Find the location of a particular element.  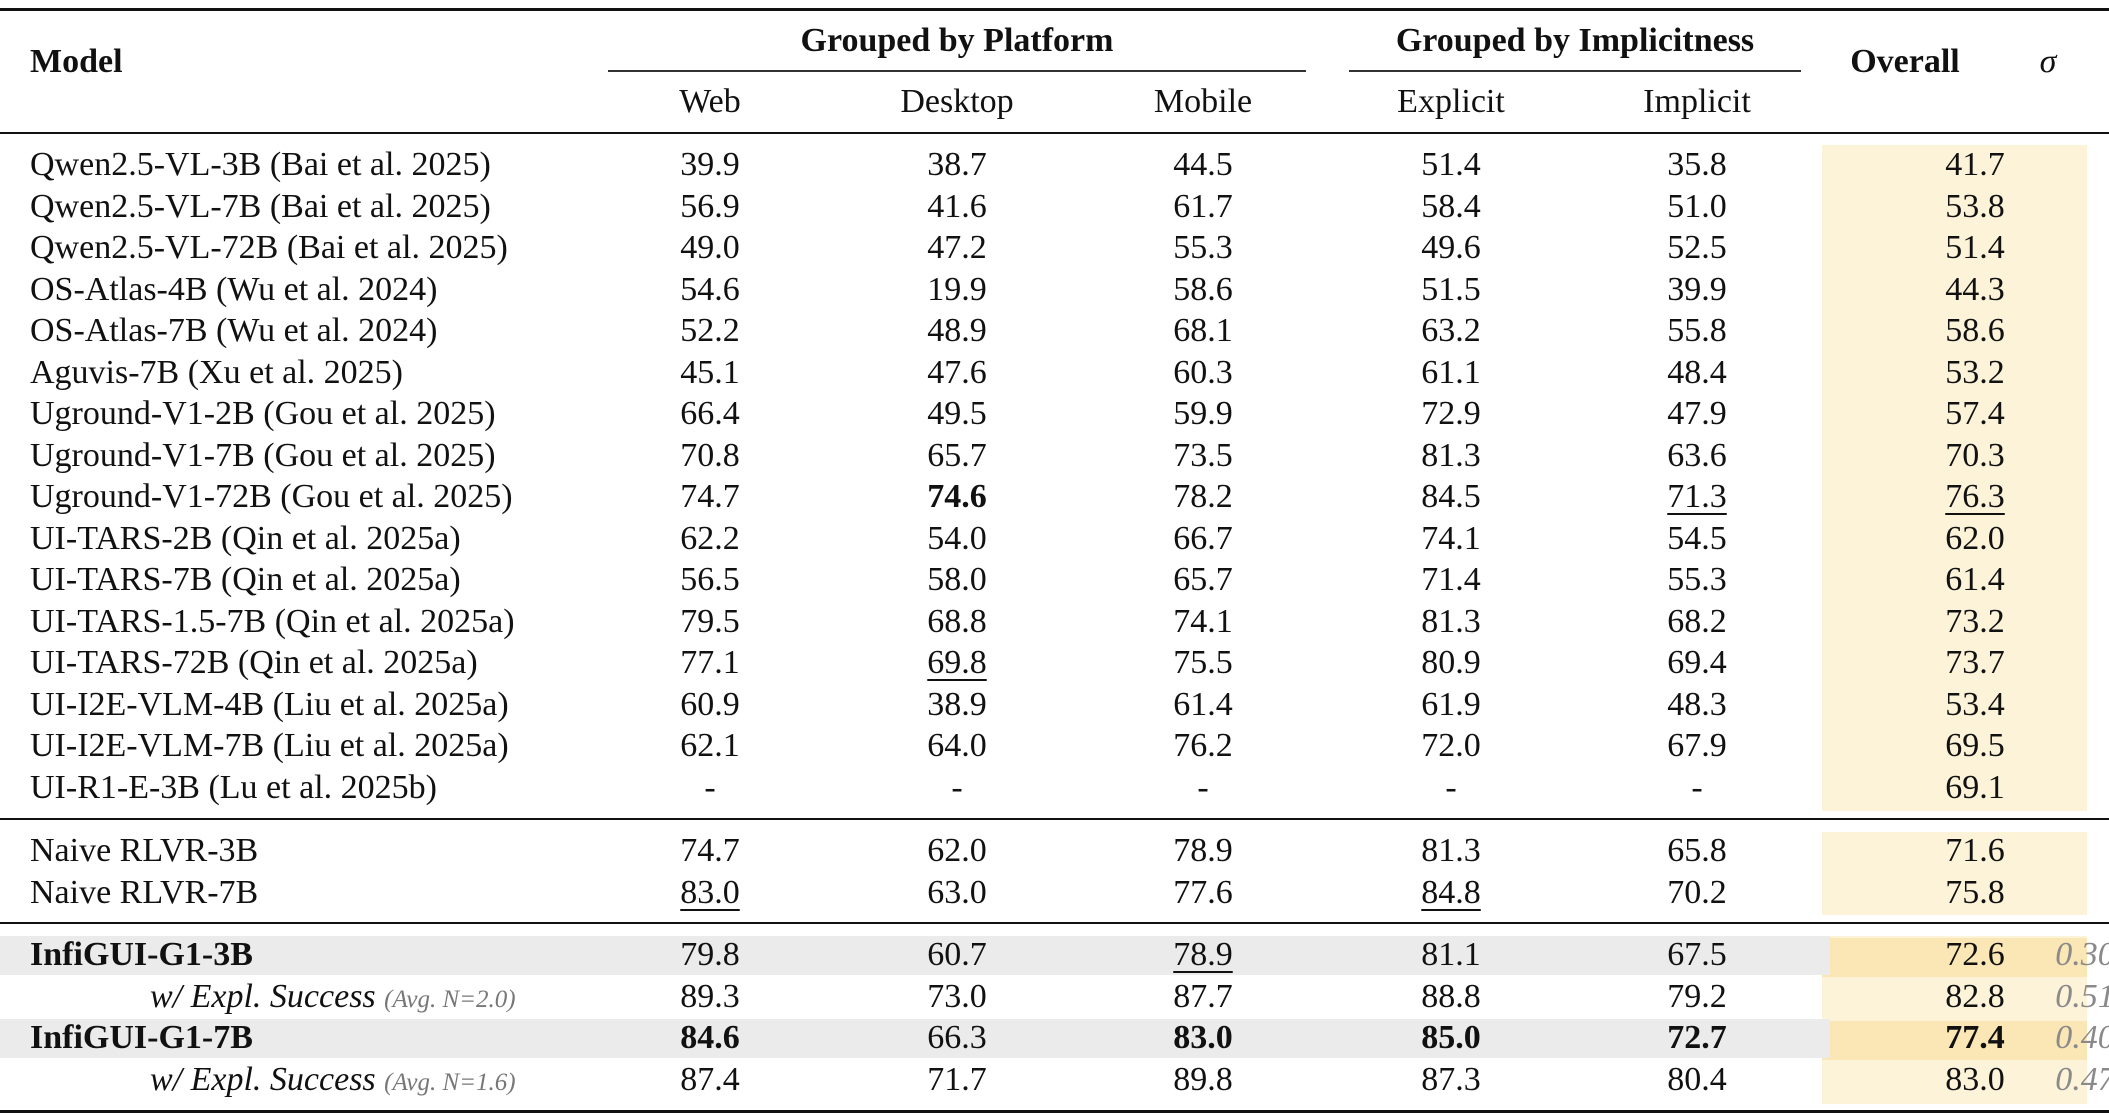

overall-score: 73.2 is located at coordinates (1975, 621).